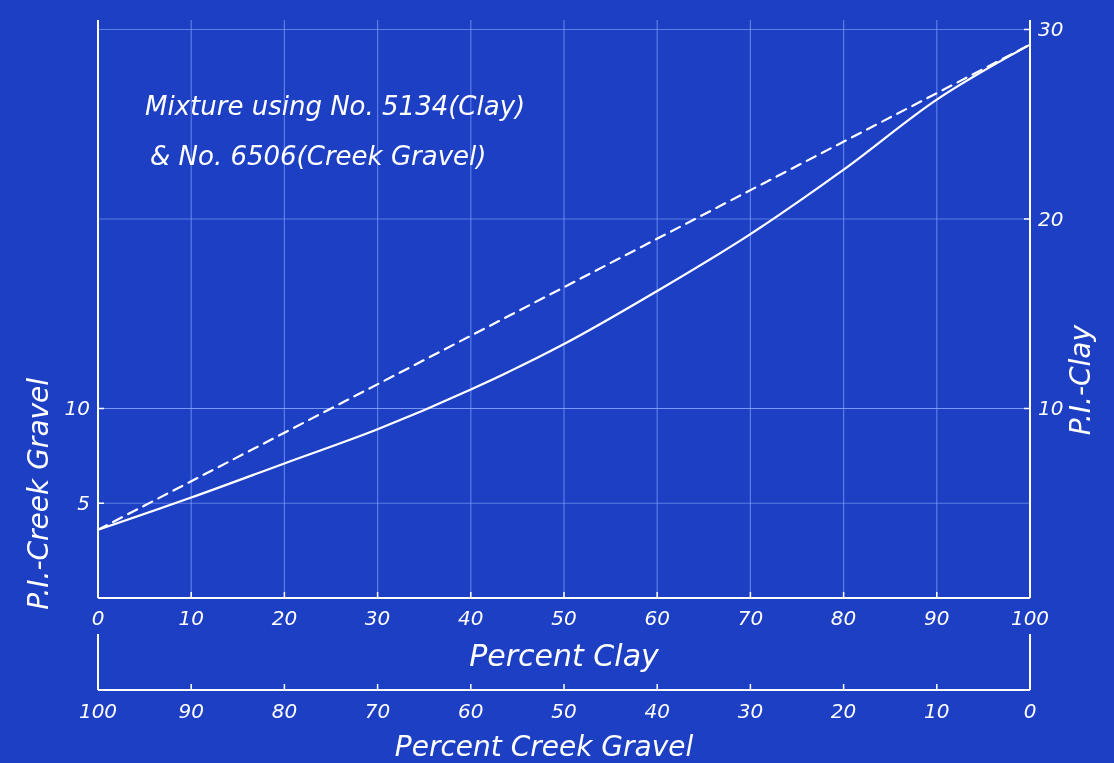 This screenshot has width=1114, height=763. Describe the element at coordinates (937, 711) in the screenshot. I see `x2-tick-label: 10` at that location.